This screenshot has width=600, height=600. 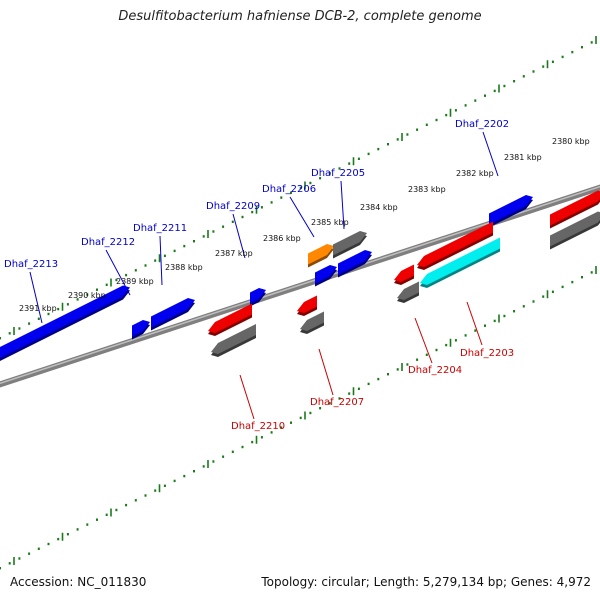 I want to click on gene-label: Dhaf_2202, so click(x=482, y=124).